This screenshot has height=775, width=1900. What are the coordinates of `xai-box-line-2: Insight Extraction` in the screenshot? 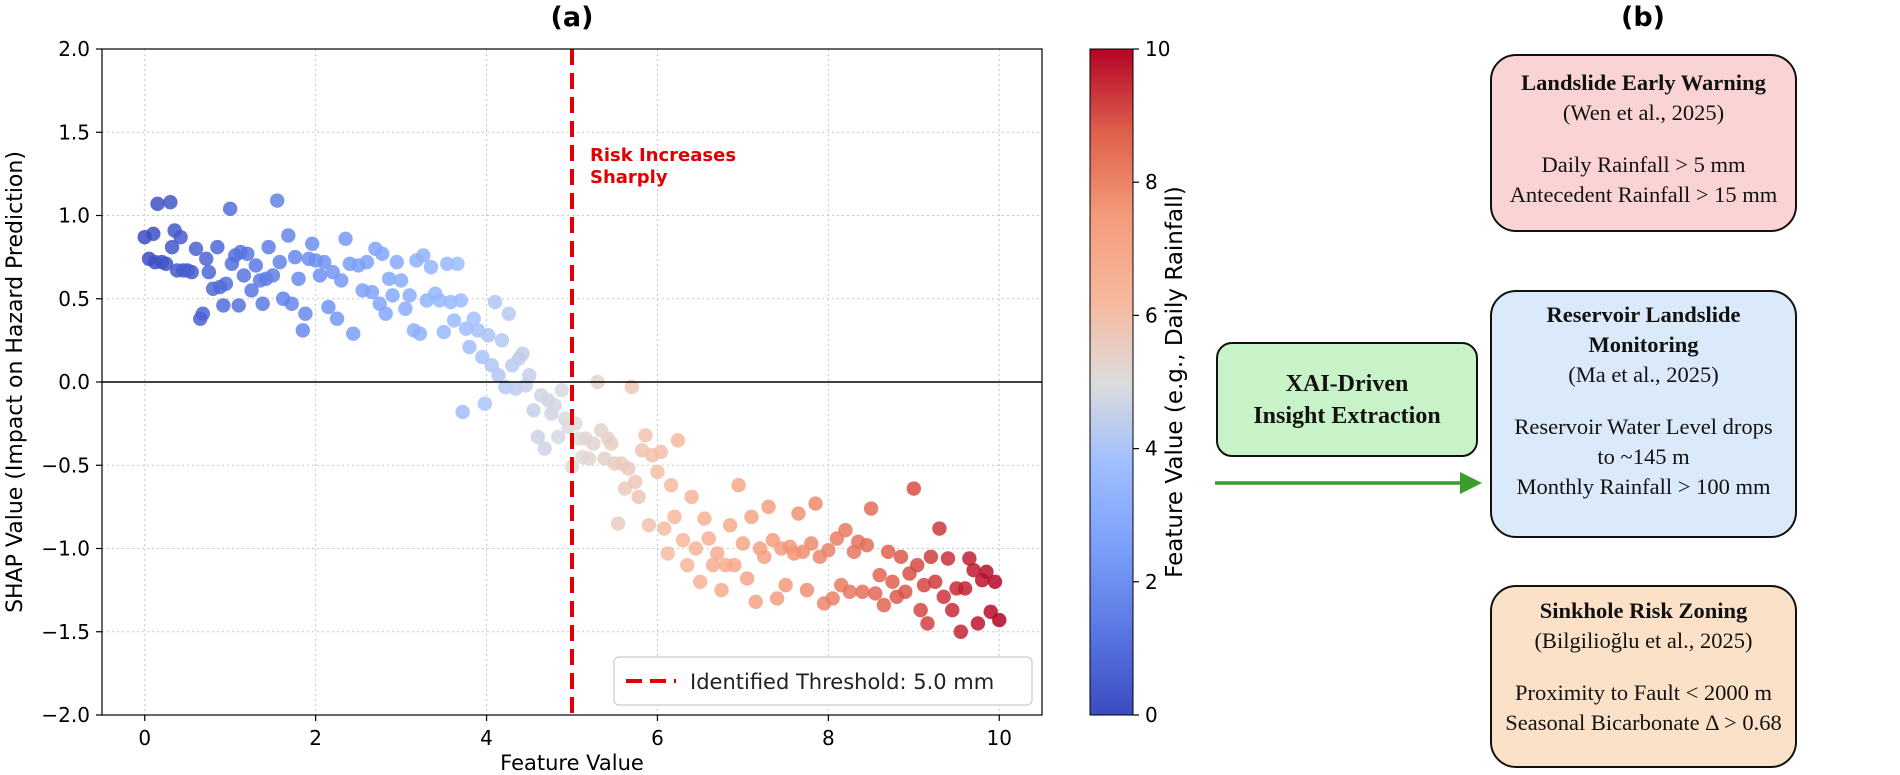 It's located at (1347, 415).